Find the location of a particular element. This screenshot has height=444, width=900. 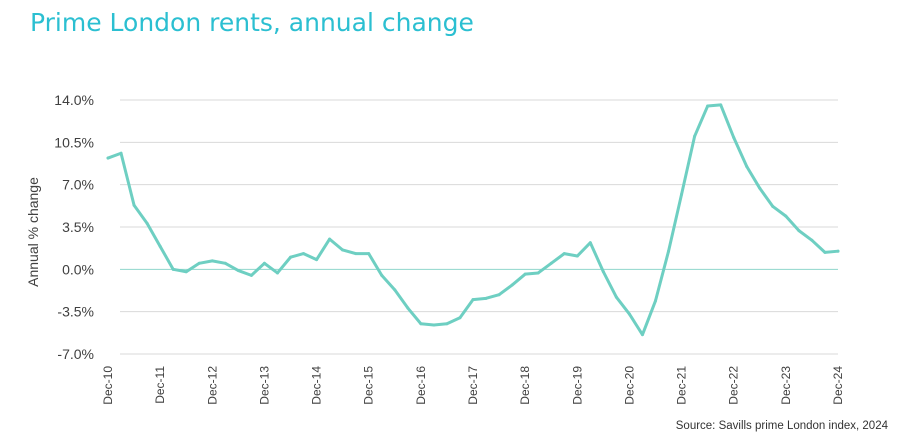

x-tick-label: Dec-10 is located at coordinates (108, 385).